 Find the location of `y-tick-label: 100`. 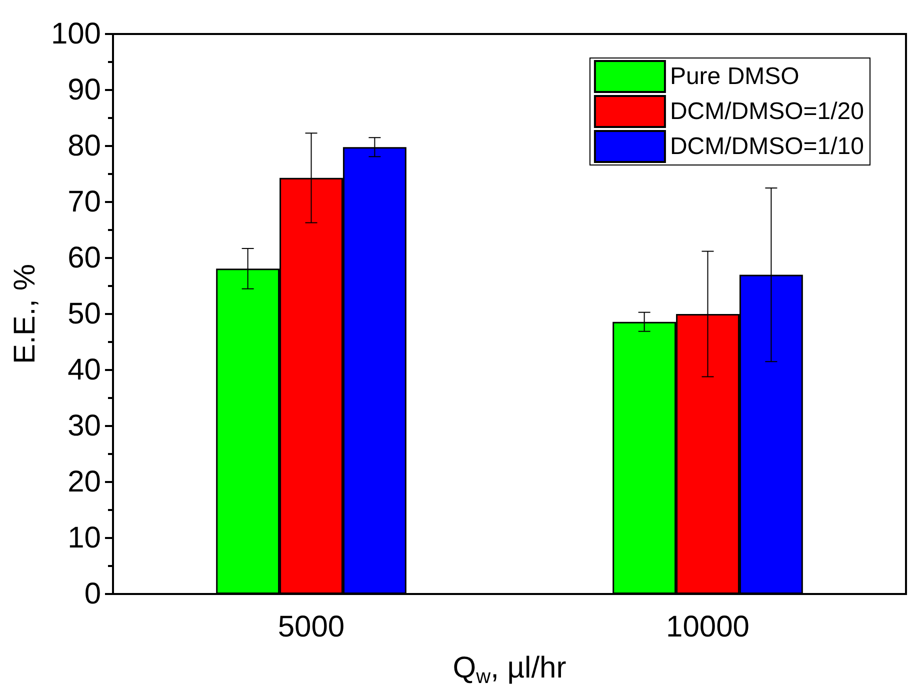

y-tick-label: 100 is located at coordinates (75, 34).